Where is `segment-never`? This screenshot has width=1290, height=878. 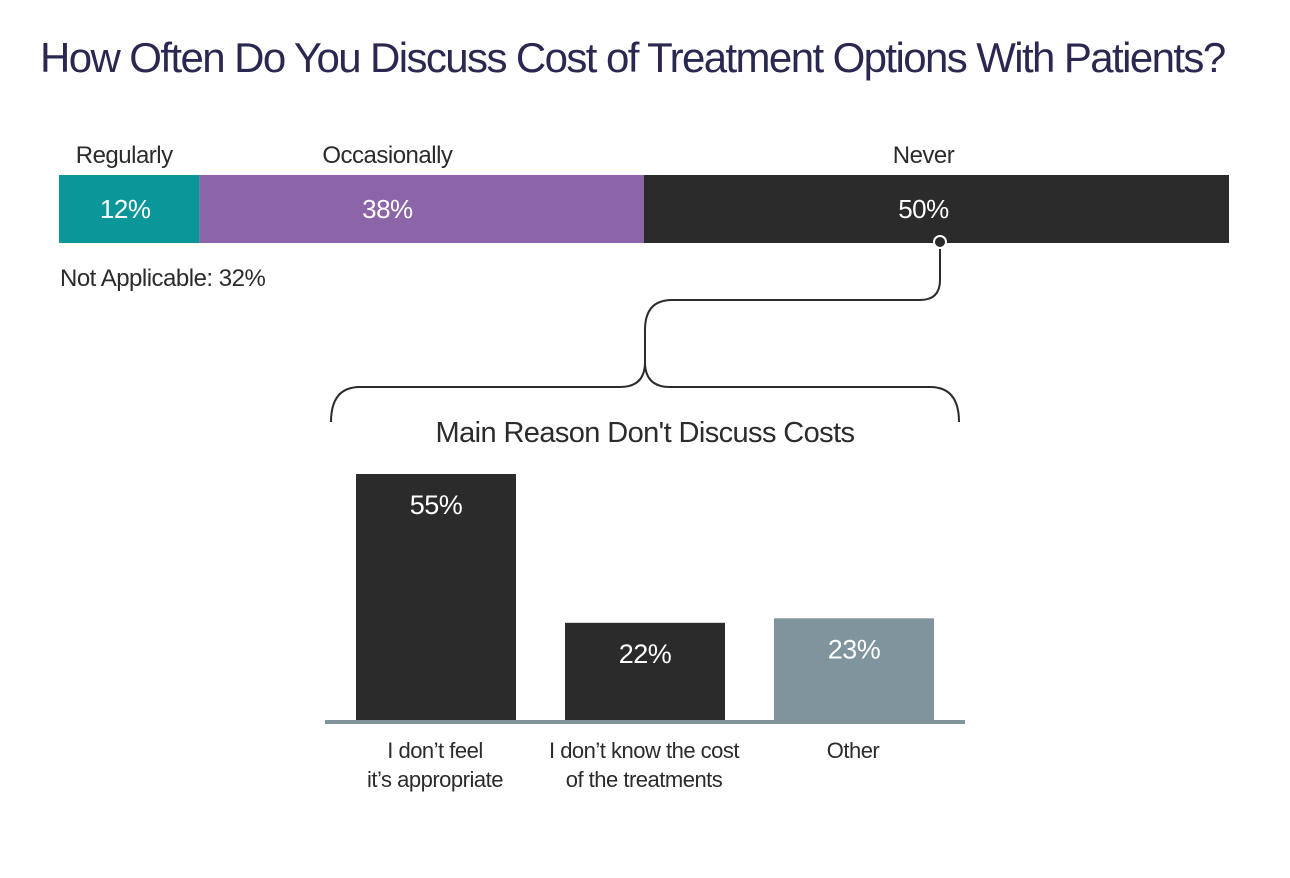 segment-never is located at coordinates (936, 209).